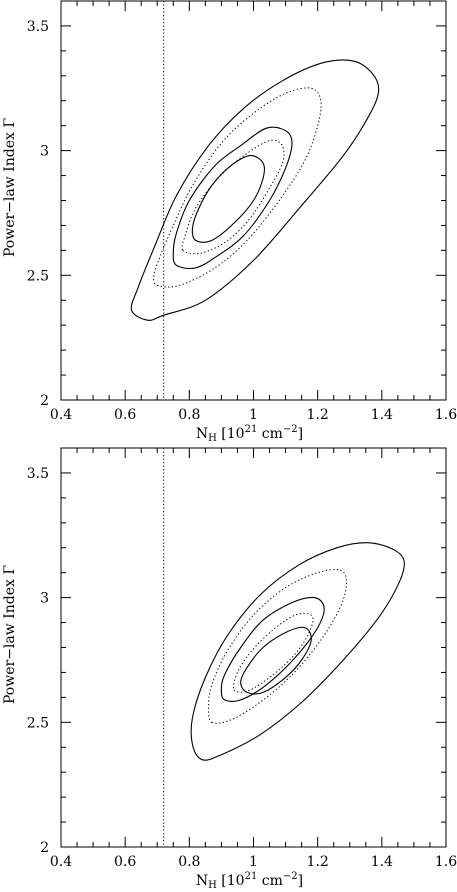 This screenshot has width=457, height=892. I want to click on bottom-contour-2-dotted, so click(278, 646).